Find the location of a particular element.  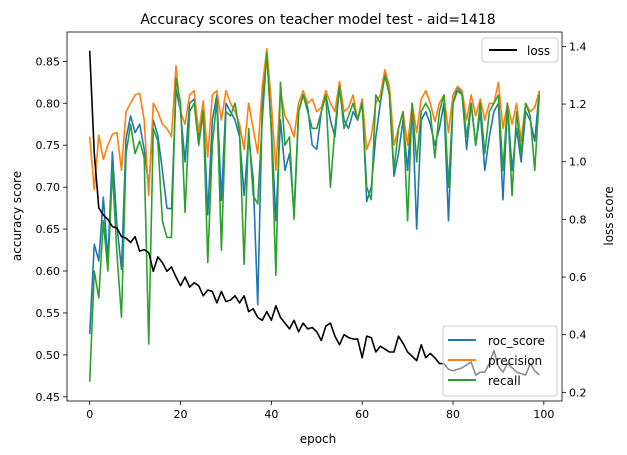

legend-label-roc-score: roc_score is located at coordinates (516, 341).